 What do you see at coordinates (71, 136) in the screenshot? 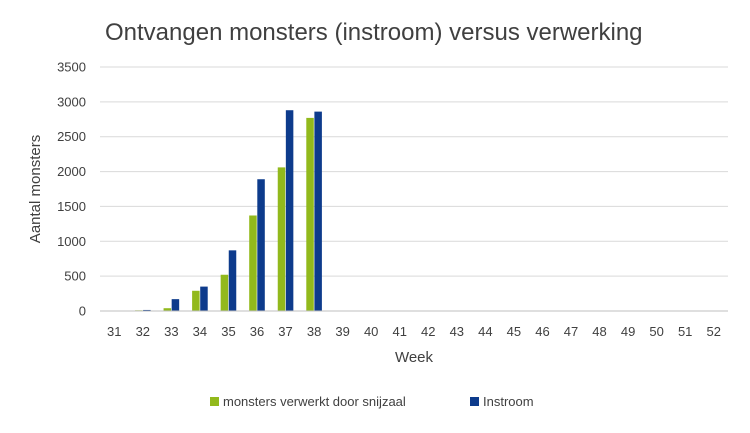
I see `y-tick-label: 2500` at bounding box center [71, 136].